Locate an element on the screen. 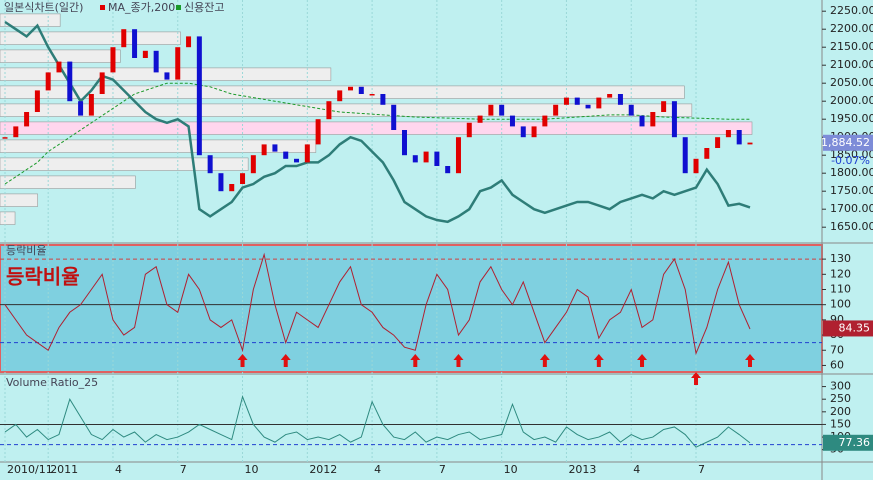  x-tick-label: 2013 is located at coordinates (582, 469).